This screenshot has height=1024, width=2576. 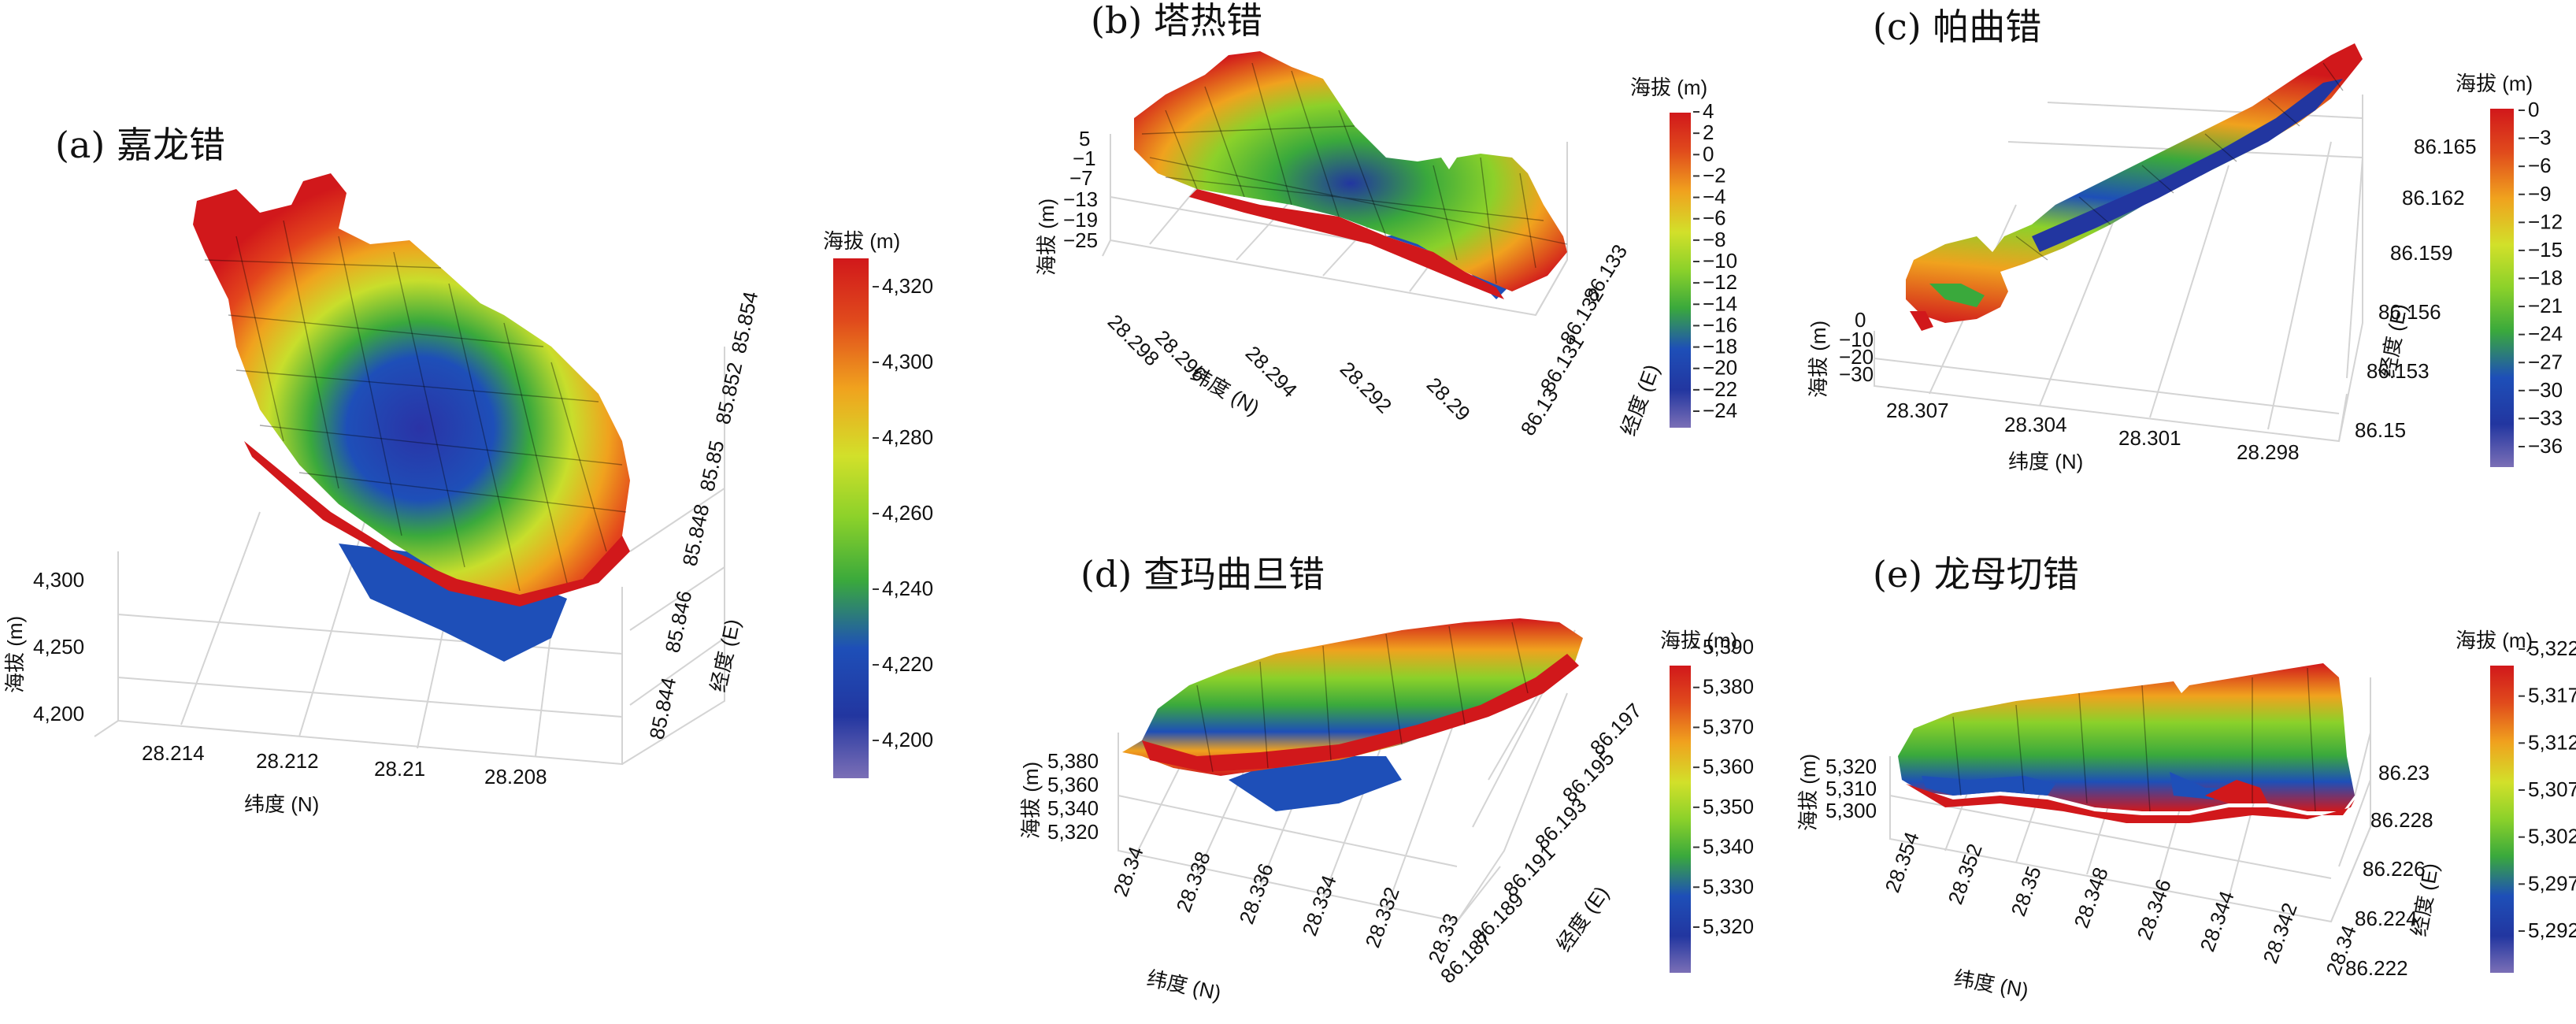 What do you see at coordinates (2394, 869) in the screenshot?
I see `panel-e-y-tick: 86.226` at bounding box center [2394, 869].